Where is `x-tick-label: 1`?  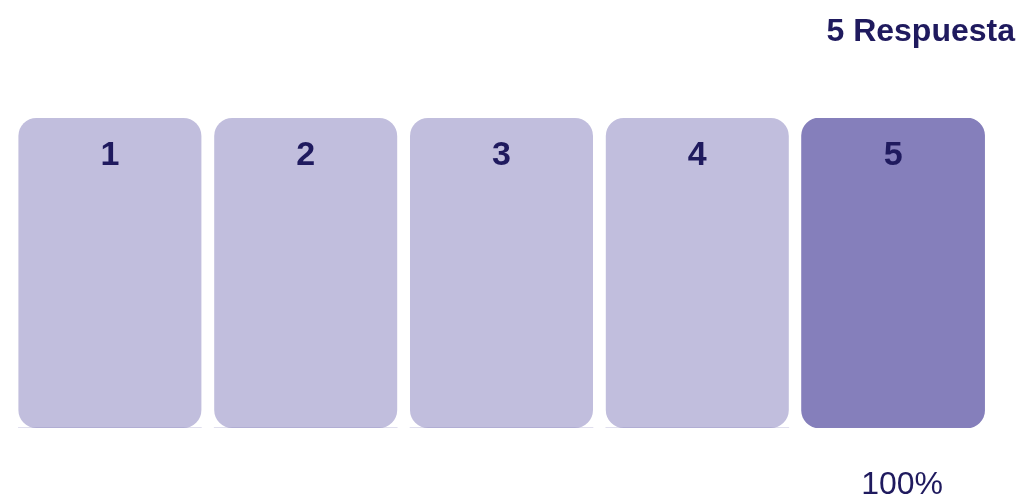
x-tick-label: 1 is located at coordinates (110, 153).